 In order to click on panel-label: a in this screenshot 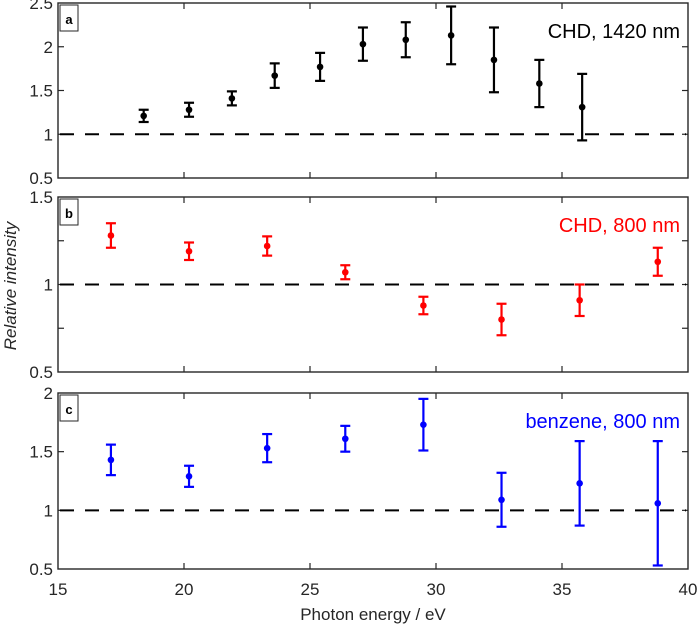, I will do `click(69, 19)`.